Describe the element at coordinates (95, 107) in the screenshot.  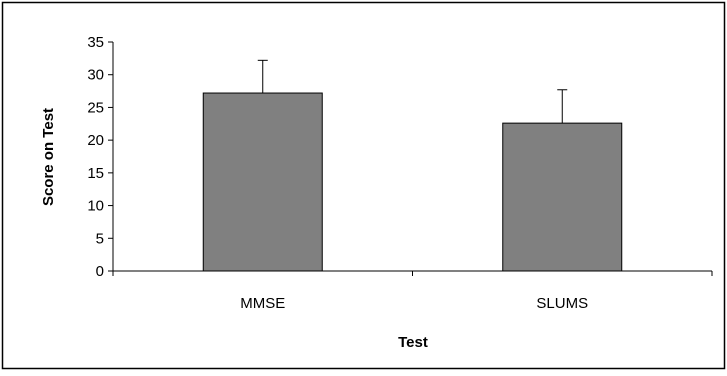
I see `y-tick-label: 25` at that location.